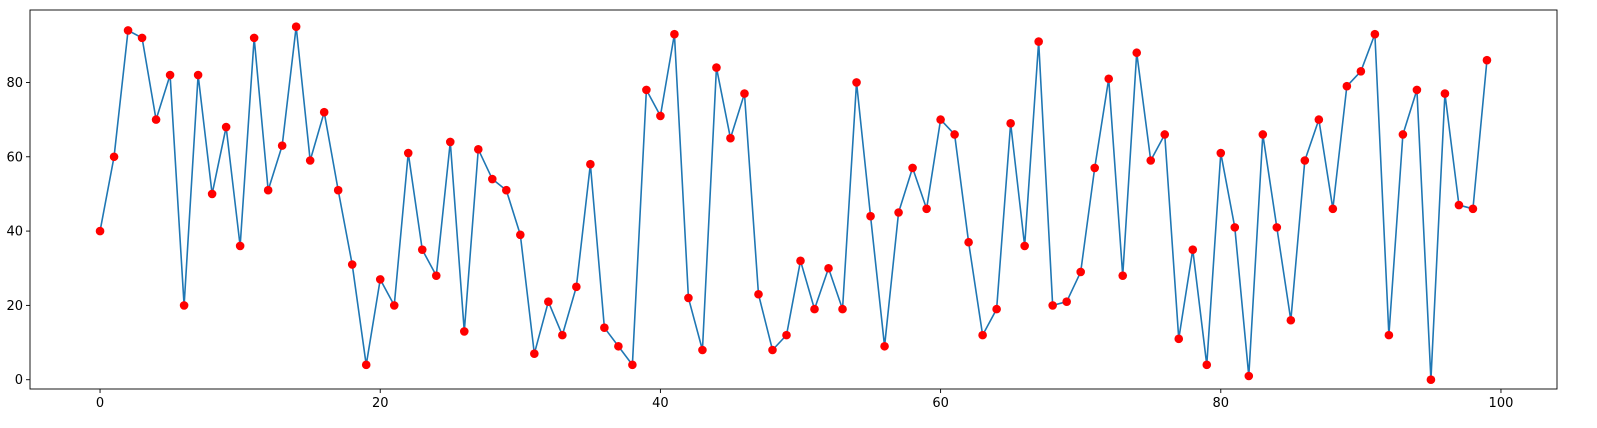 This screenshot has height=428, width=1597. What do you see at coordinates (14, 232) in the screenshot?
I see `y-tick-label: 40` at bounding box center [14, 232].